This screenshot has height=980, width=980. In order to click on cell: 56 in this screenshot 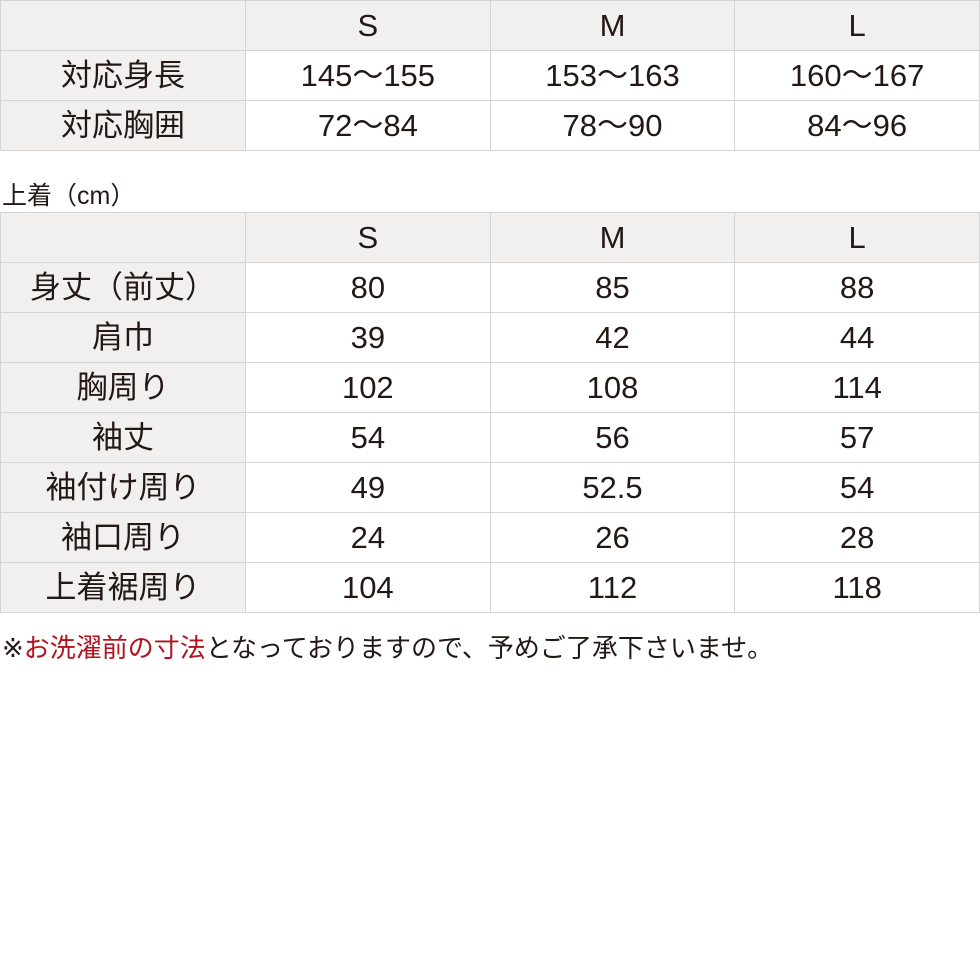, I will do `click(612, 437)`.